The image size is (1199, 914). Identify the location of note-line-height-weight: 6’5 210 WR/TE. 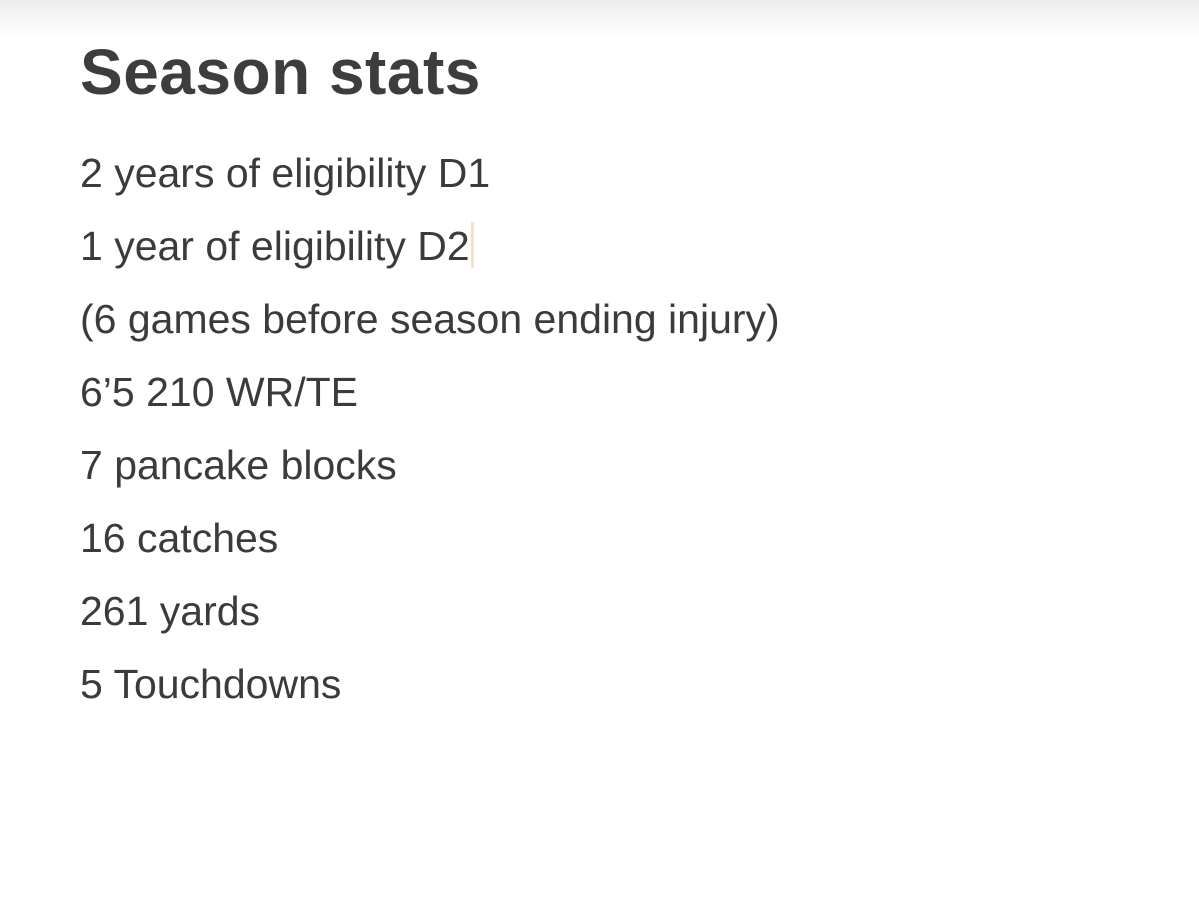
(219, 392).